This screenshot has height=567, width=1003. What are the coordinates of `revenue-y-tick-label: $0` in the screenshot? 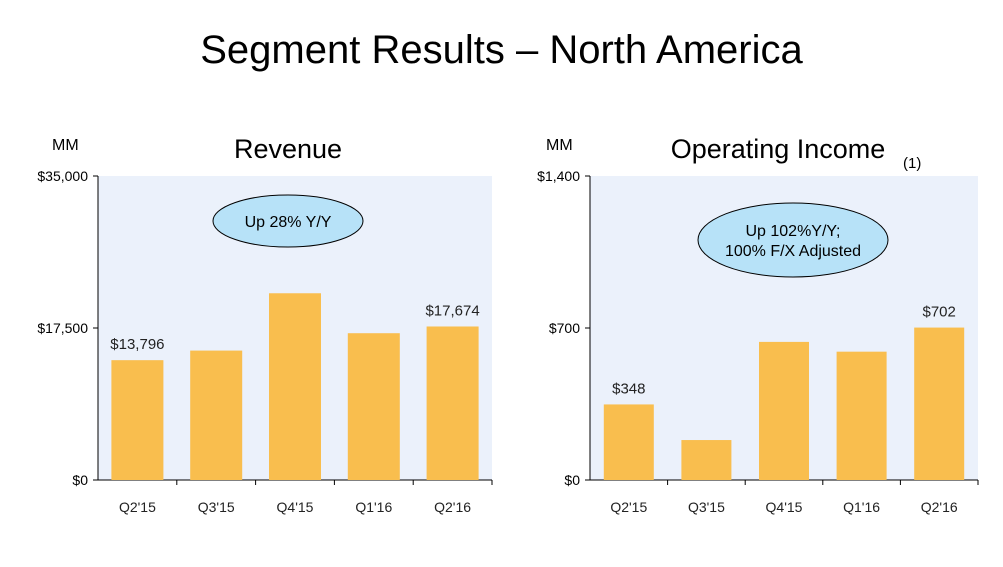 It's located at (80, 480).